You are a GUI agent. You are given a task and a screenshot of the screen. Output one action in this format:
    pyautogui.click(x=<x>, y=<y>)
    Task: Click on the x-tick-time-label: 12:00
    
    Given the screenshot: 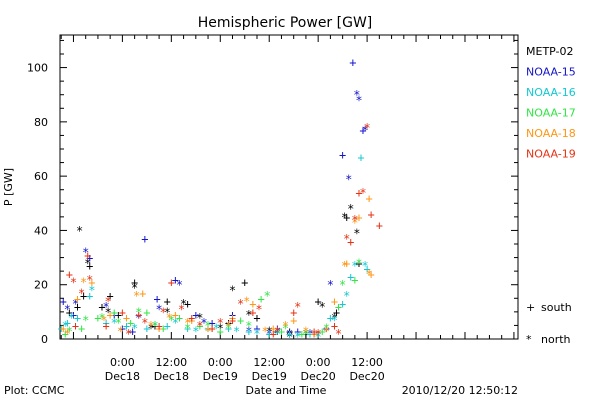 What is the action you would take?
    pyautogui.click(x=367, y=362)
    